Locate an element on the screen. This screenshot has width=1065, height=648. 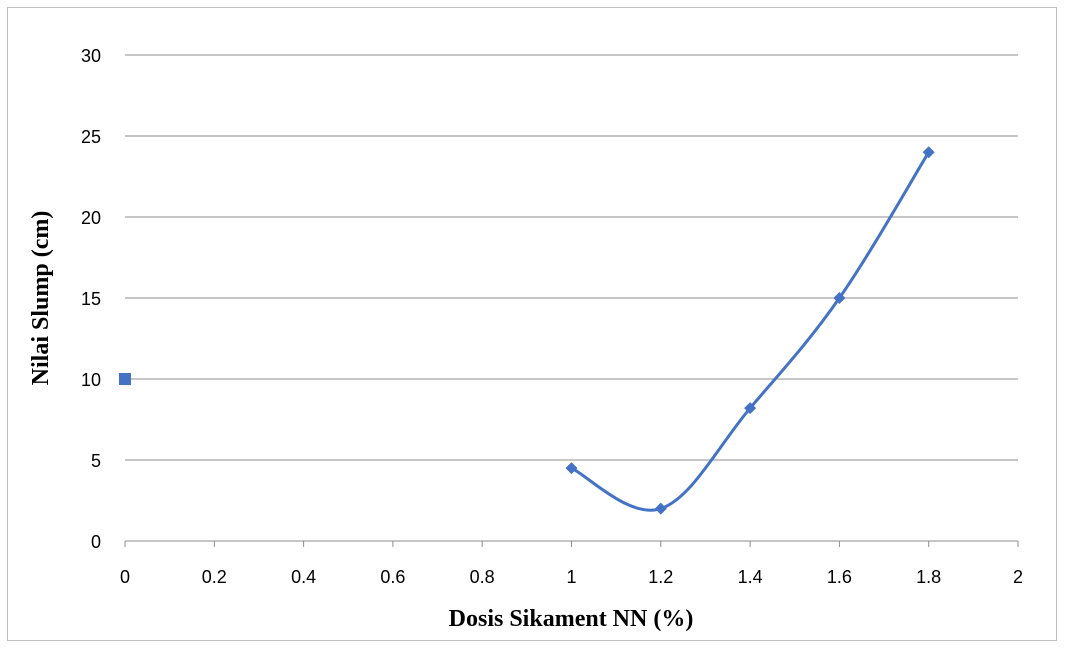
x-tick-label: 0.8 is located at coordinates (482, 577).